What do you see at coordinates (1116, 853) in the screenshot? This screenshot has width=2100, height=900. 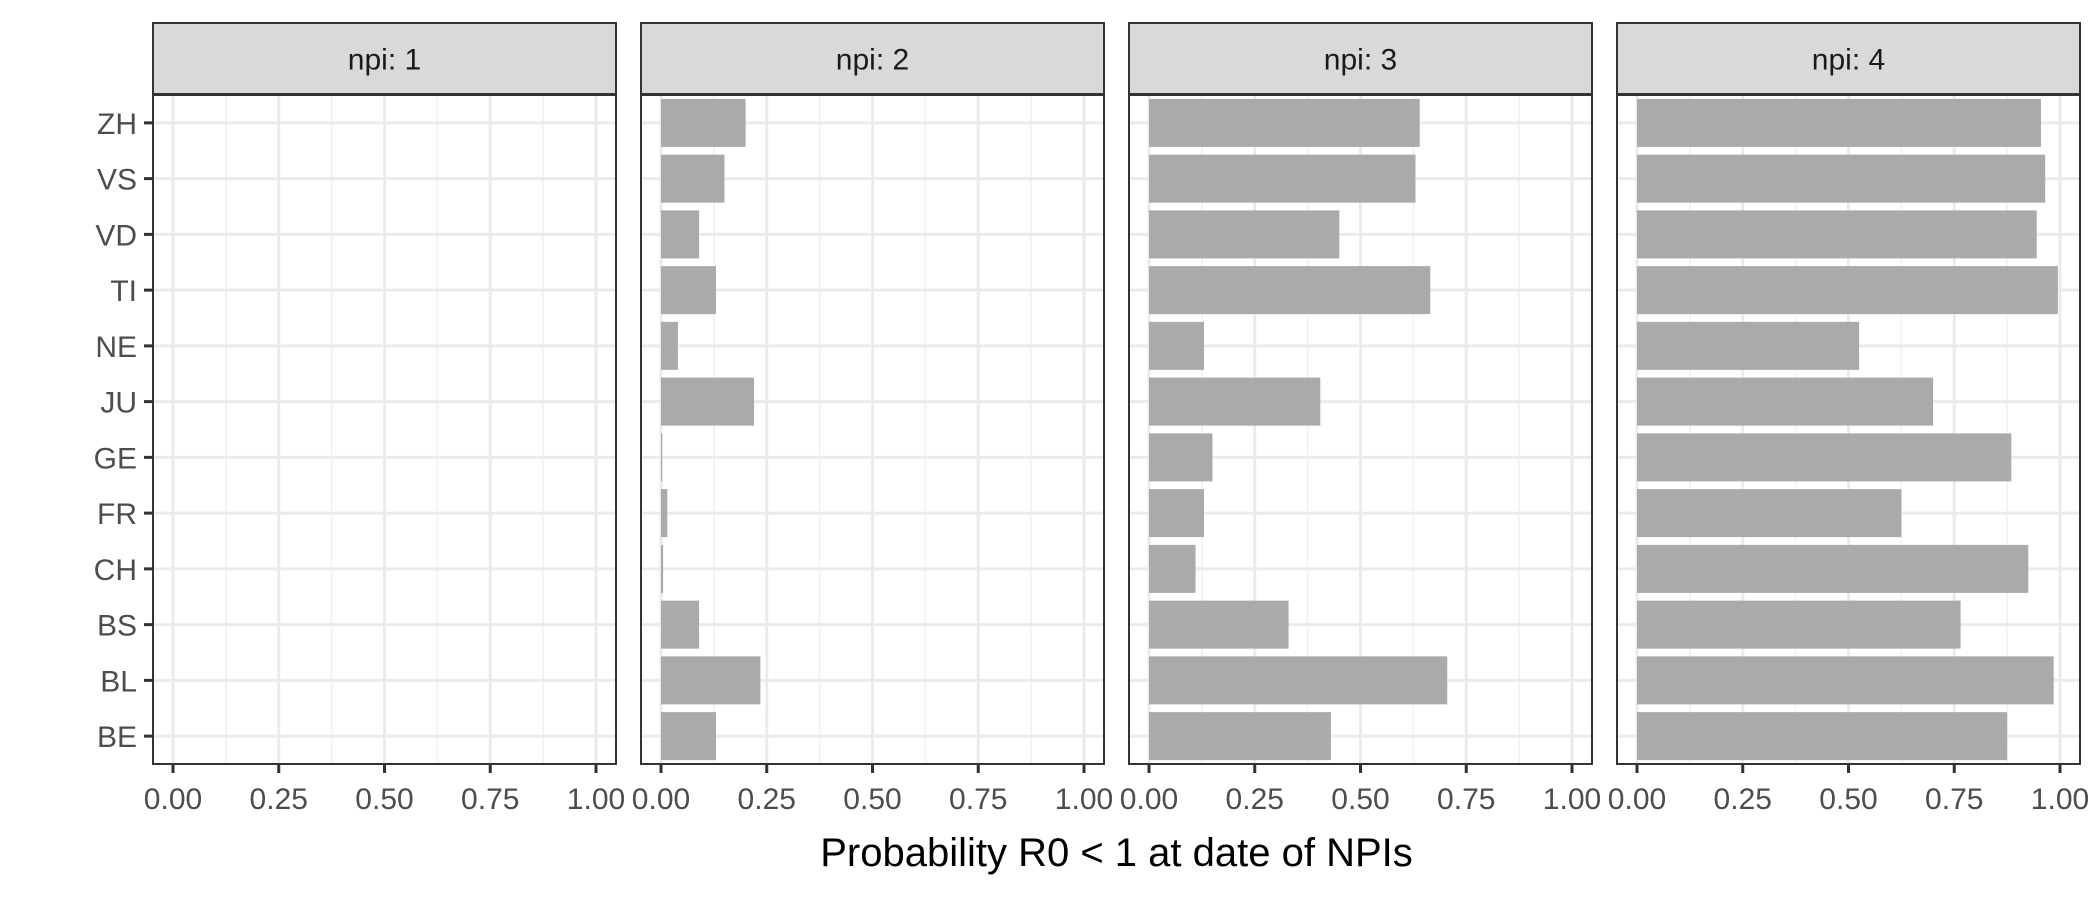 I see `x-axis-title: Probability R0 < 1 at date of NPIs` at bounding box center [1116, 853].